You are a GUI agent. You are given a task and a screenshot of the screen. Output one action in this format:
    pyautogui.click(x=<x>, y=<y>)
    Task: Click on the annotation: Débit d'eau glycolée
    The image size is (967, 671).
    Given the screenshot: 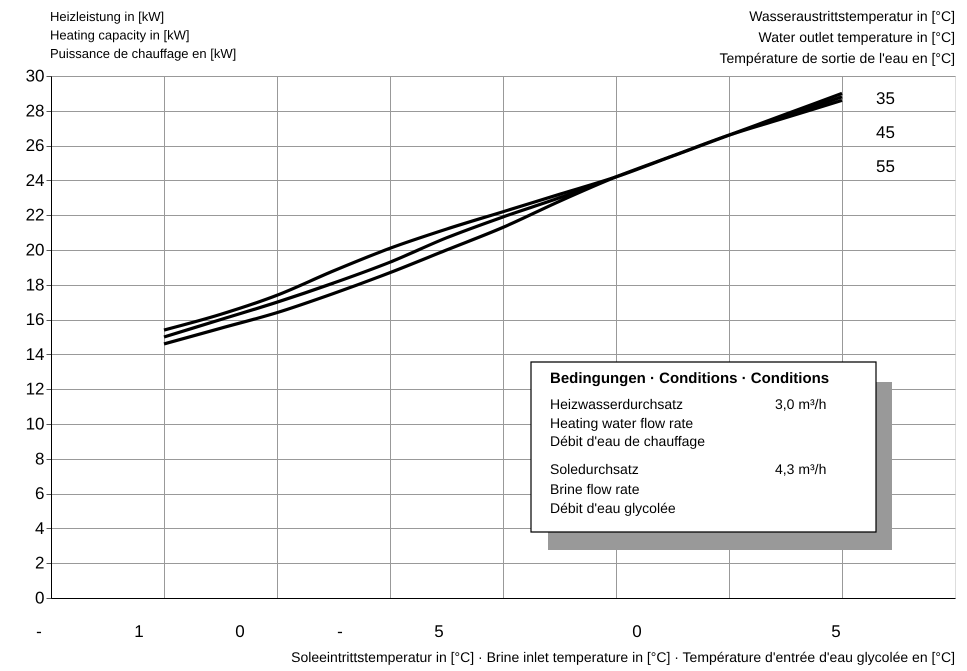 What is the action you would take?
    pyautogui.click(x=613, y=508)
    